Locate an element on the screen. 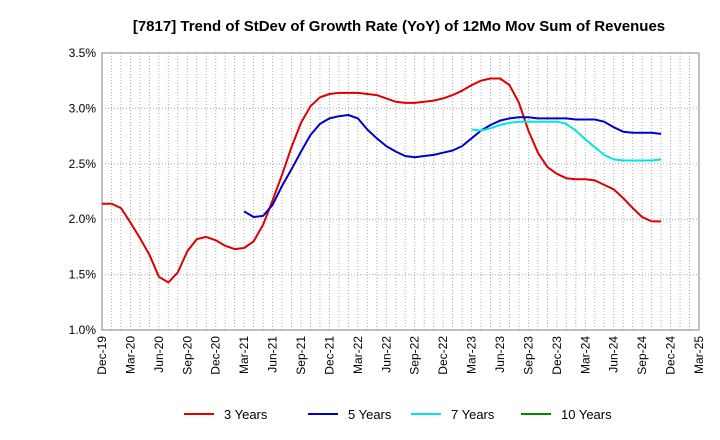 Image resolution: width=720 pixels, height=440 pixels. y-tick-label: 2.0% is located at coordinates (83, 219).